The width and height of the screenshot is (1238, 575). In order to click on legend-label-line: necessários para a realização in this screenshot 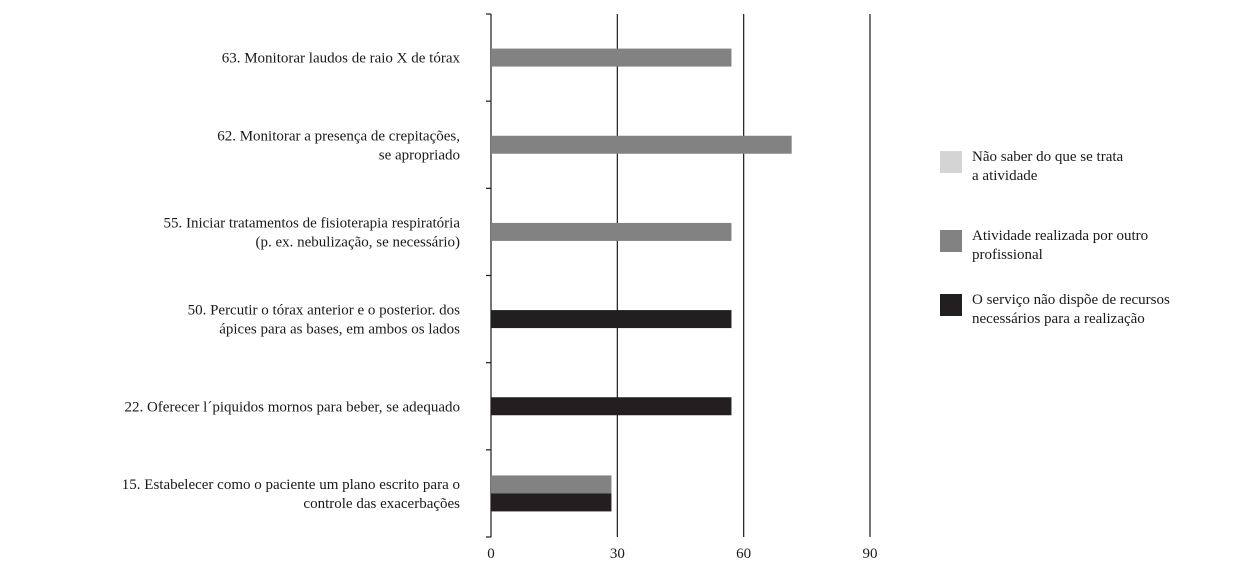, I will do `click(1058, 319)`.